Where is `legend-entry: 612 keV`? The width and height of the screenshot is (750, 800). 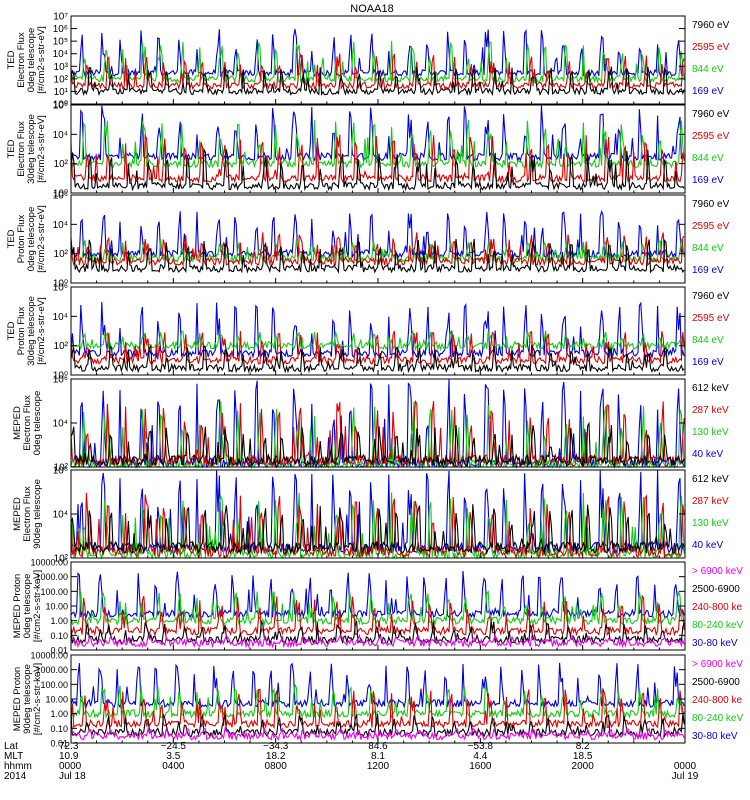 legend-entry: 612 keV is located at coordinates (710, 388).